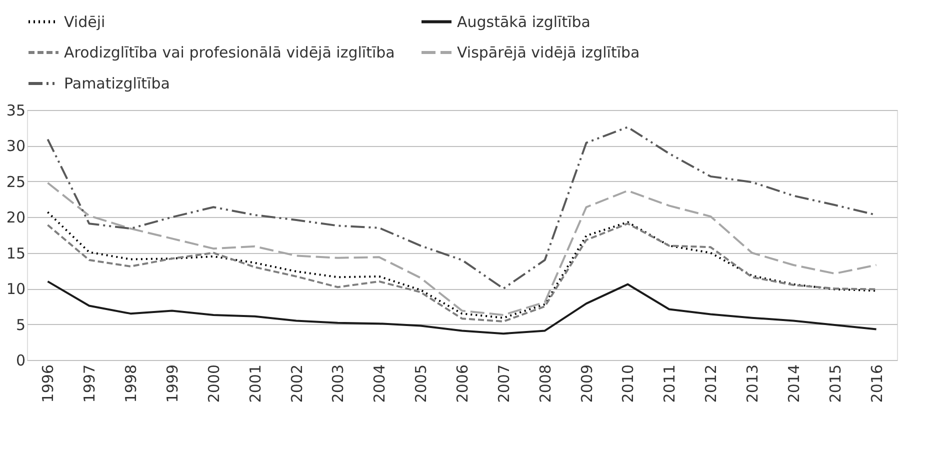  What do you see at coordinates (16, 181) in the screenshot?
I see `y-tick-label: 25` at bounding box center [16, 181].